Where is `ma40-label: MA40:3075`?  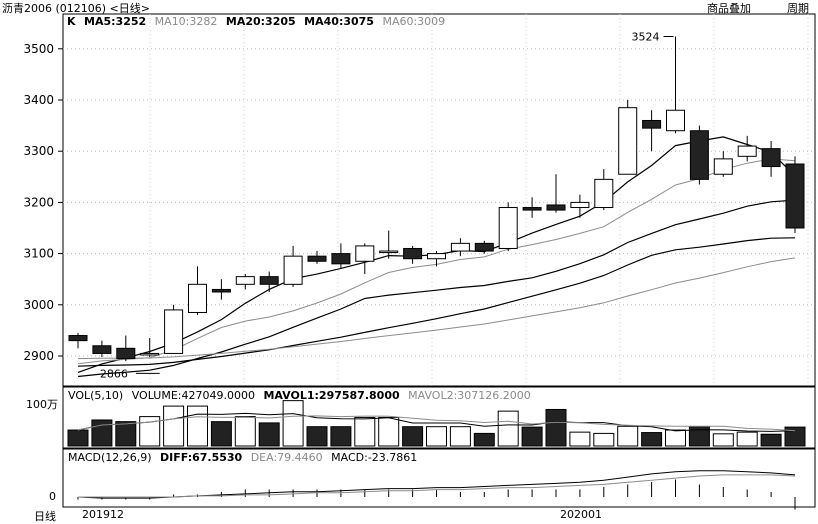 ma40-label: MA40:3075 is located at coordinates (339, 21).